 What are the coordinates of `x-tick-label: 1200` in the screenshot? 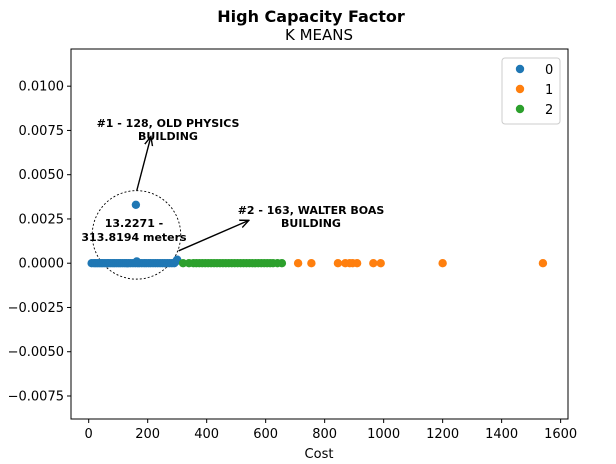 It's located at (442, 434).